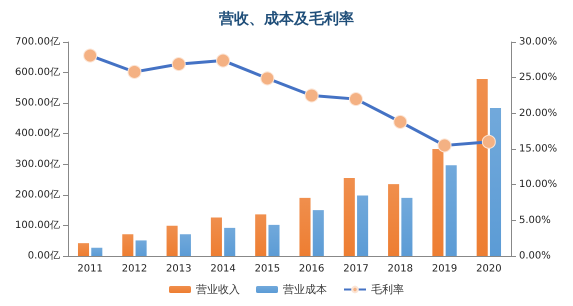  I want to click on y-tick-label: 600.00亿, so click(37, 72).